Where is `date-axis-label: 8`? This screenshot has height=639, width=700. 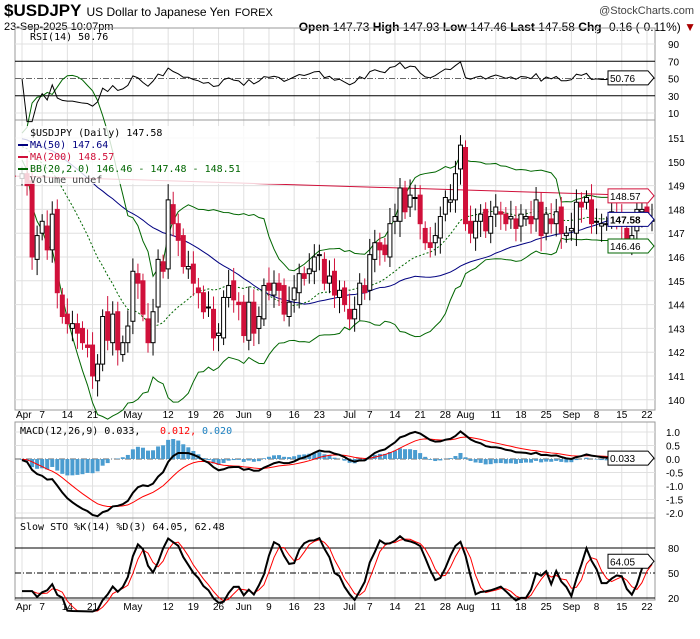
date-axis-label: 8 is located at coordinates (597, 415).